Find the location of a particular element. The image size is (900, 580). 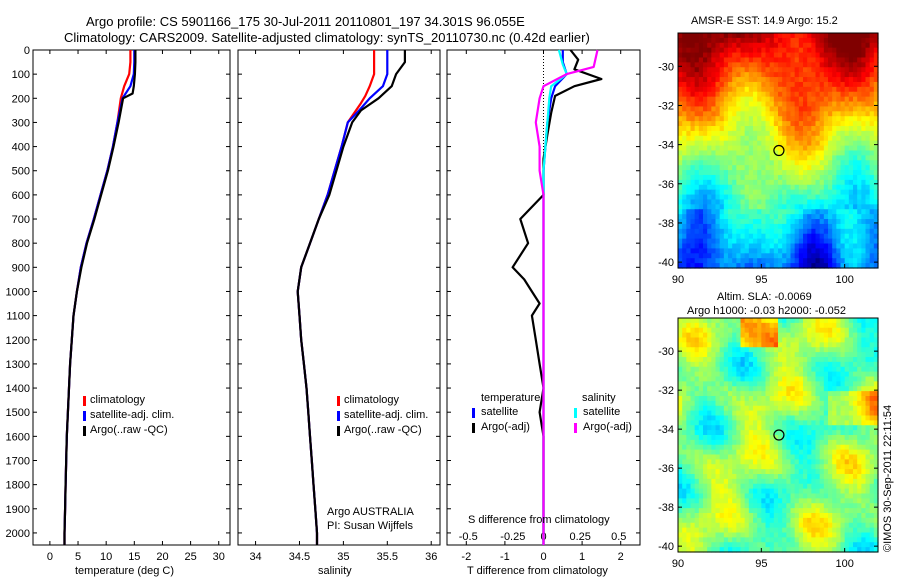

x-tick-label: 2 is located at coordinates (621, 557).